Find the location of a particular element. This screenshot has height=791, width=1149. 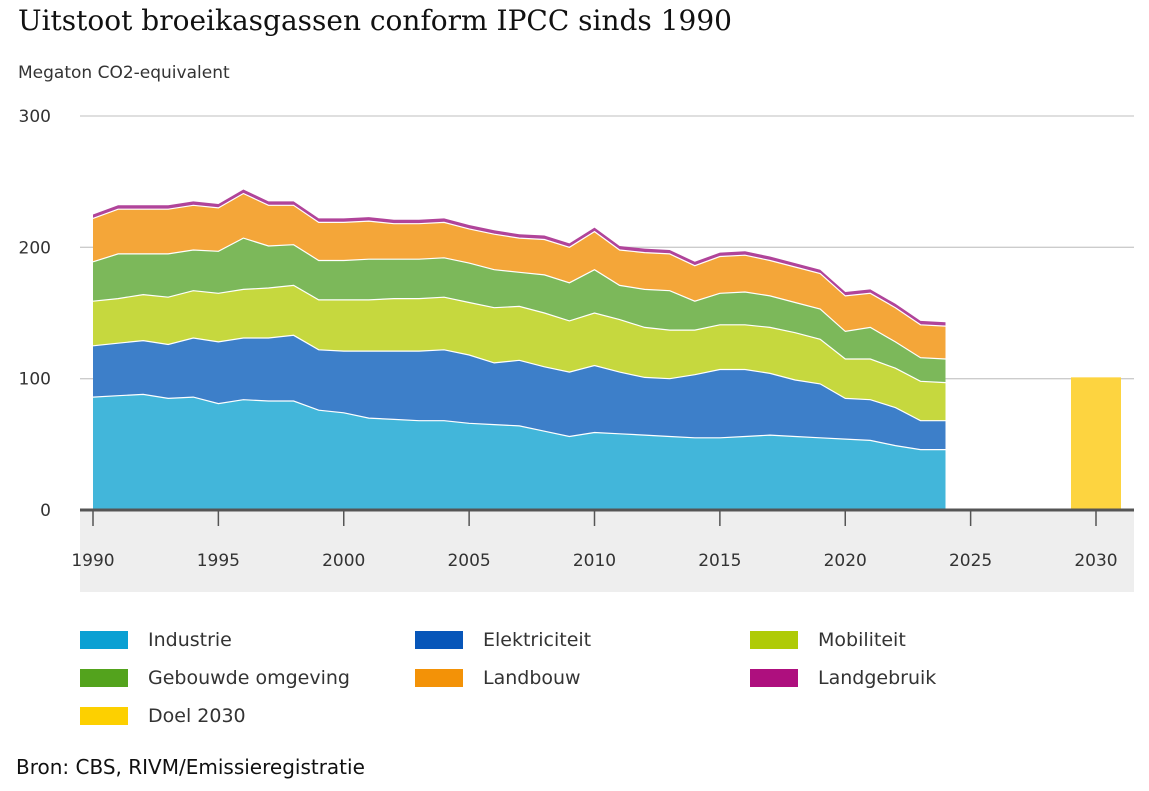

legend-item-industrie: Industrie is located at coordinates (156, 640).